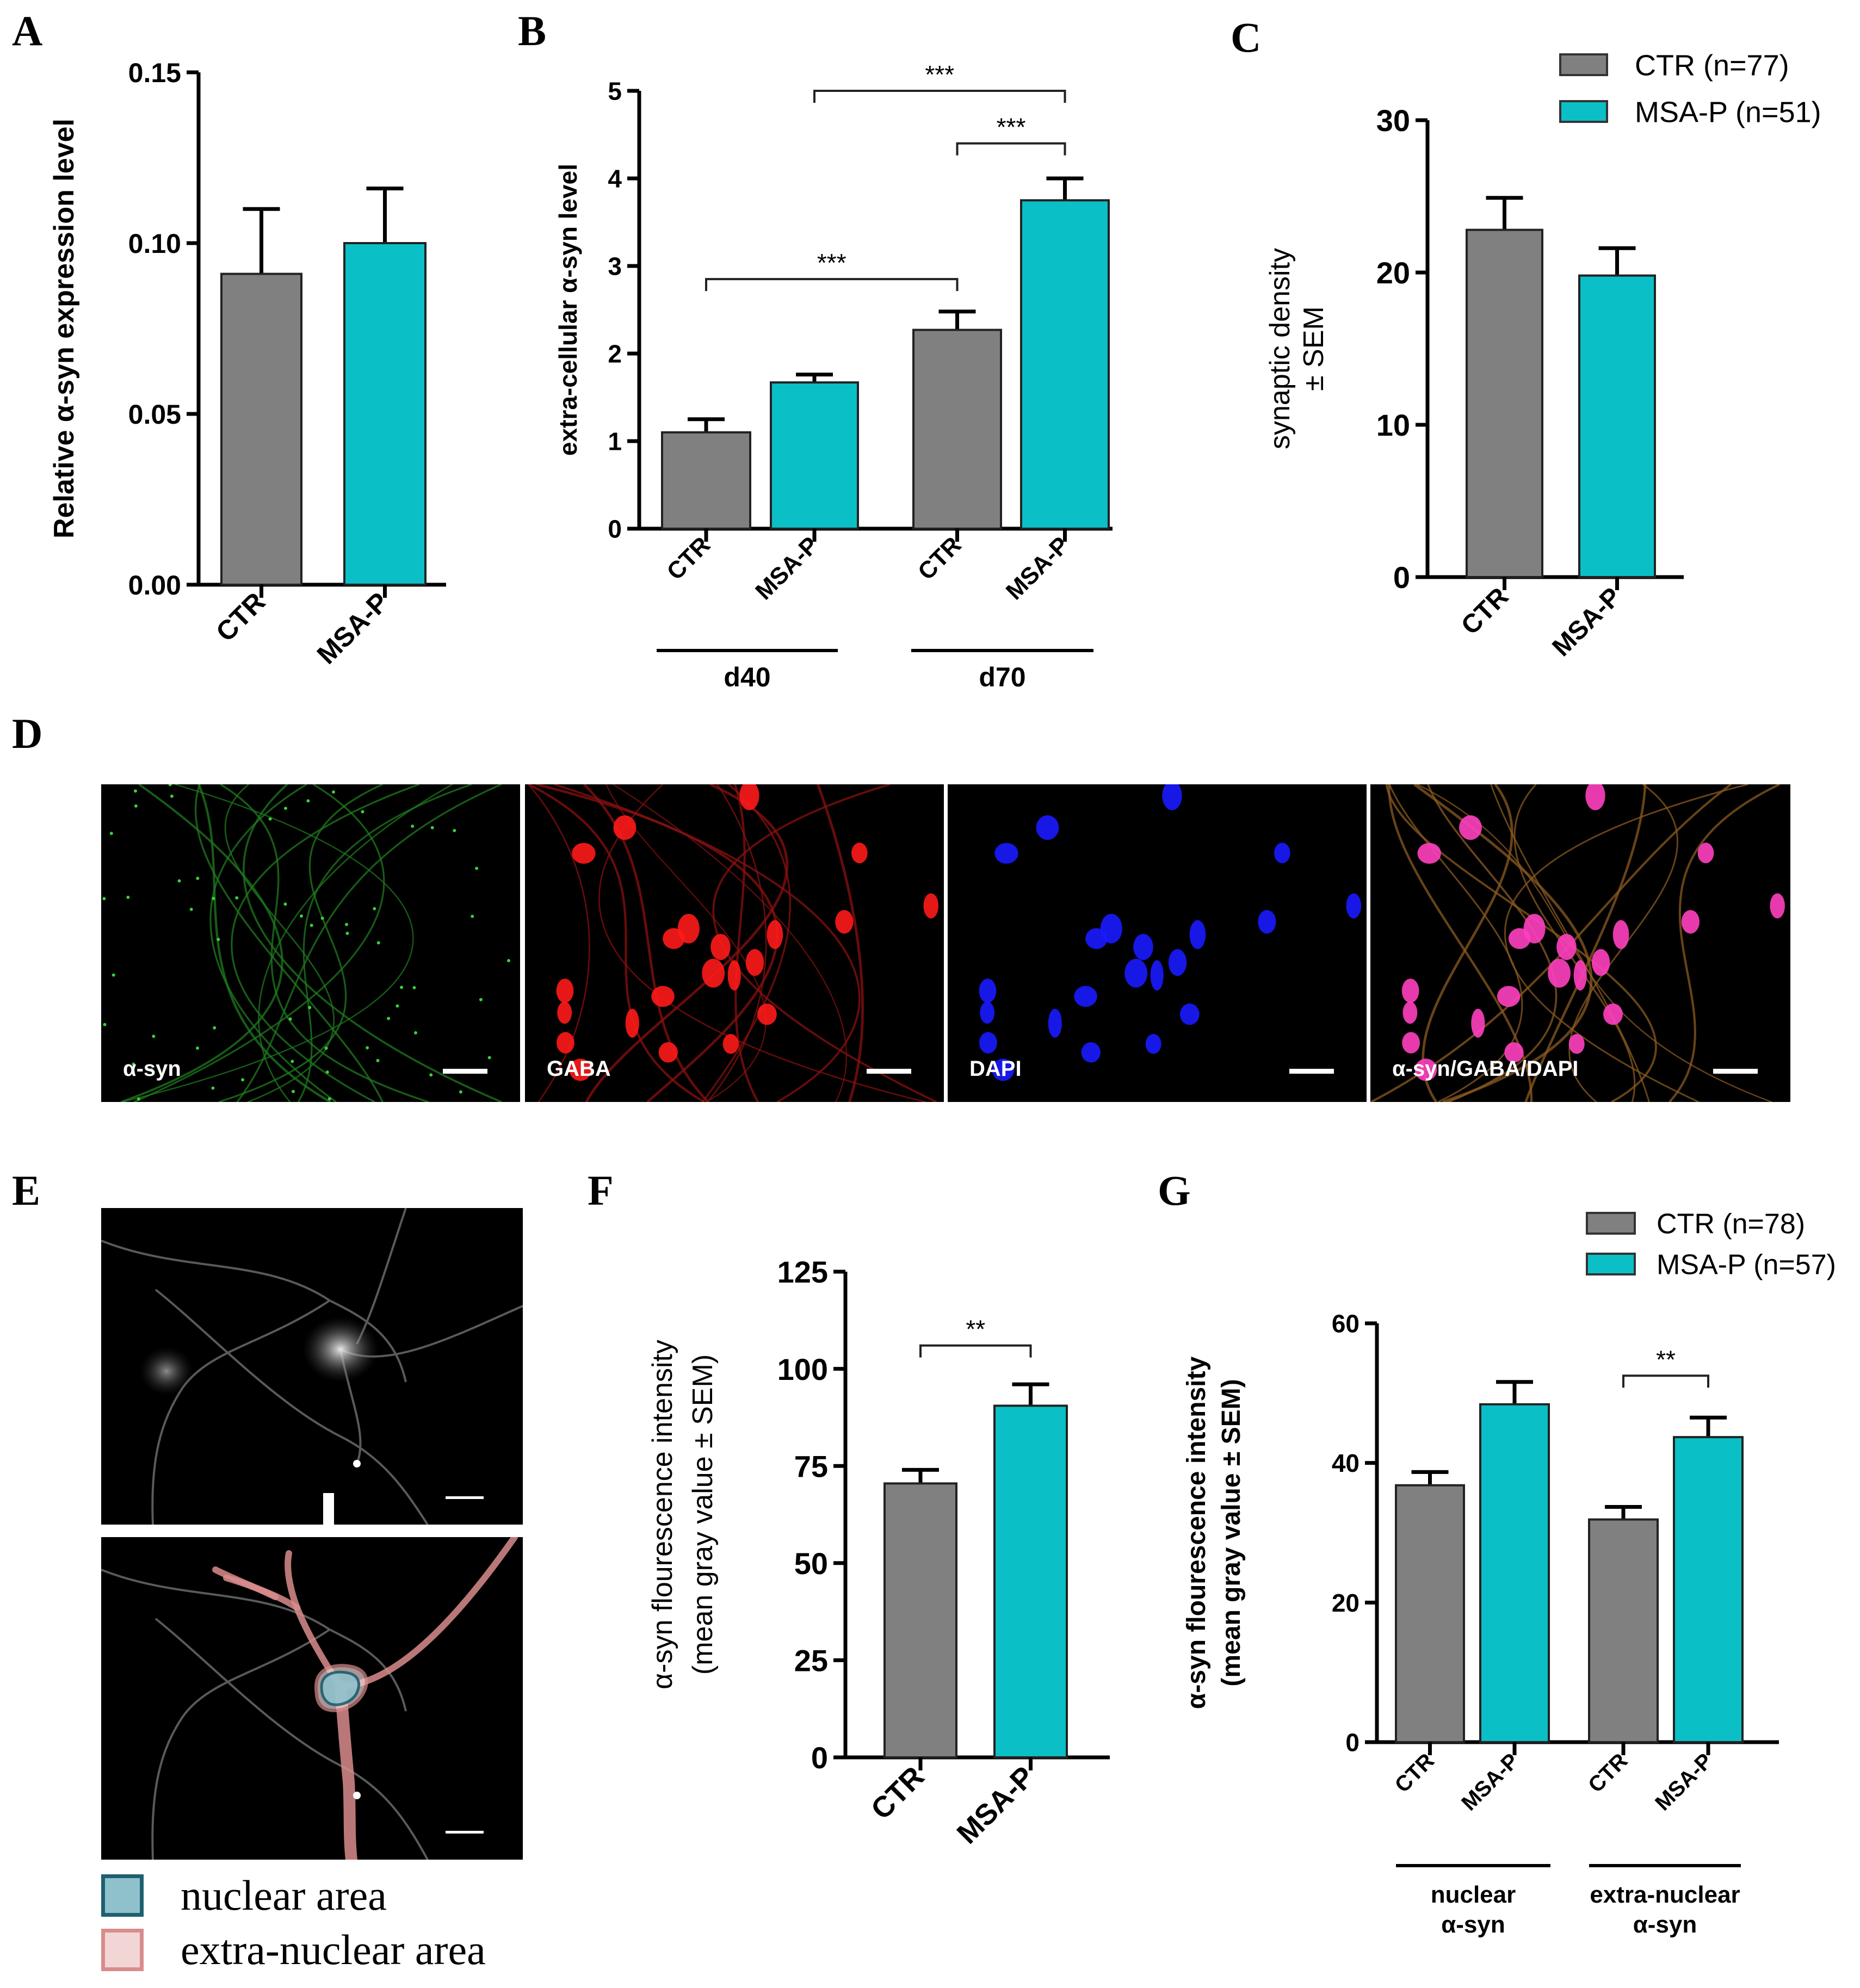 This screenshot has width=1860, height=1988. Describe the element at coordinates (27, 1191) in the screenshot. I see `panel-letter-e: E` at that location.